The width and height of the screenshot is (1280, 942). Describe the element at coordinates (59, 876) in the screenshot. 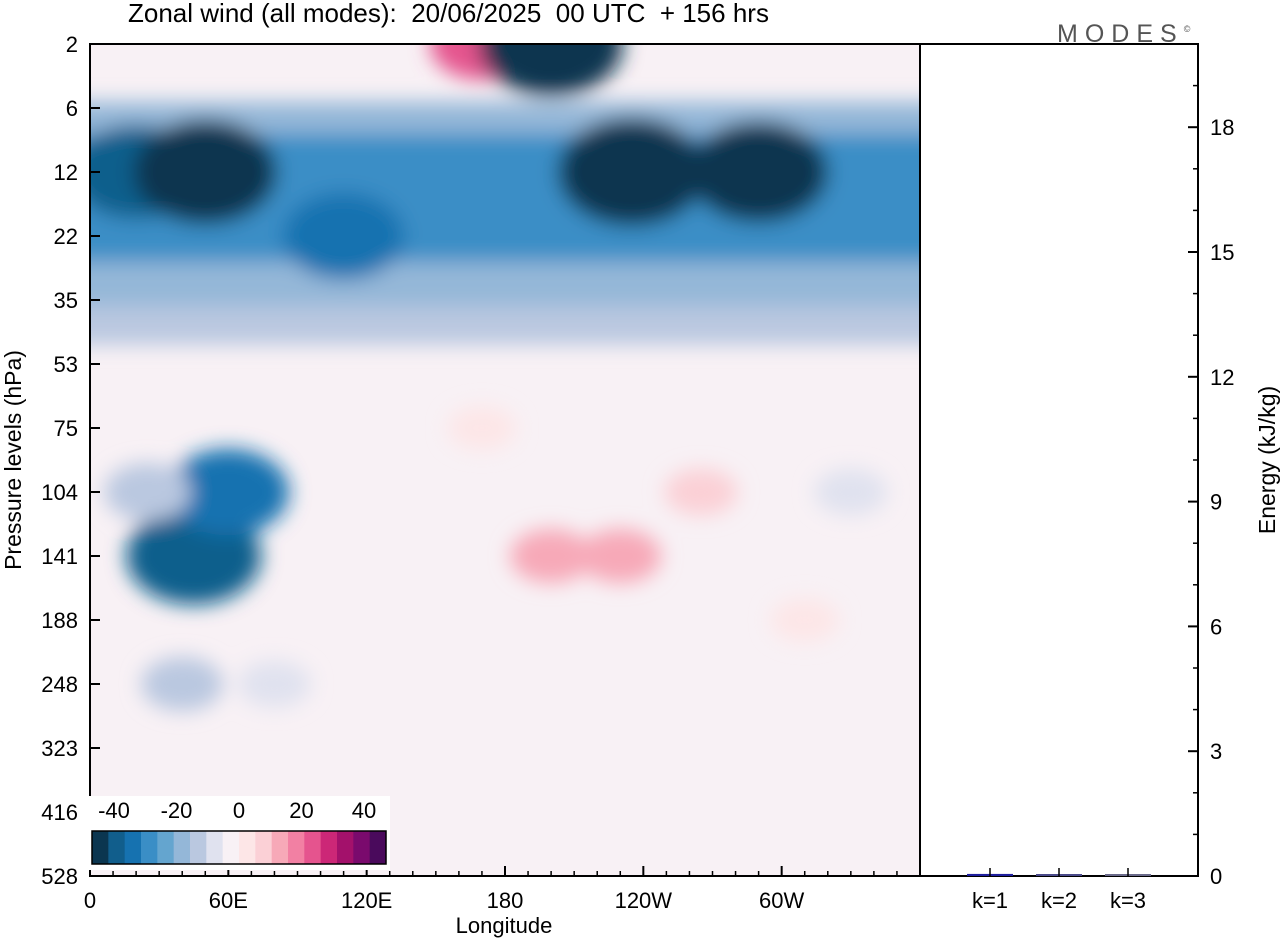

I see `y-tick-label: 528` at that location.